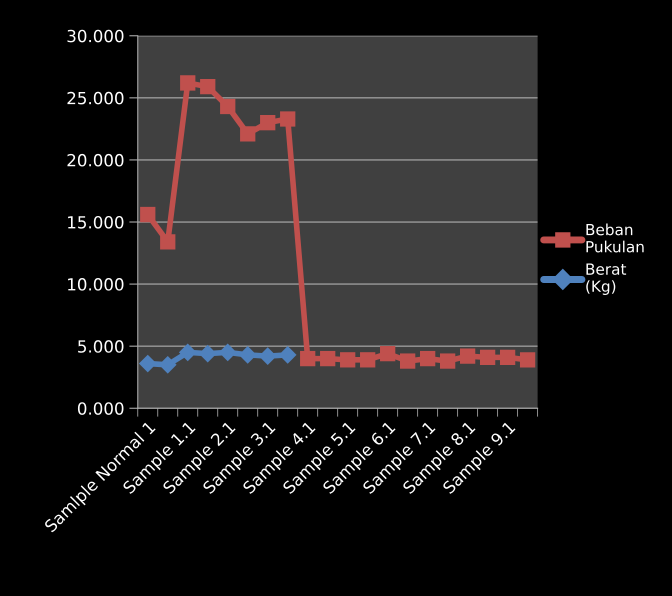  What do you see at coordinates (96, 222) in the screenshot?
I see `y-tick-label: 15.000` at bounding box center [96, 222].